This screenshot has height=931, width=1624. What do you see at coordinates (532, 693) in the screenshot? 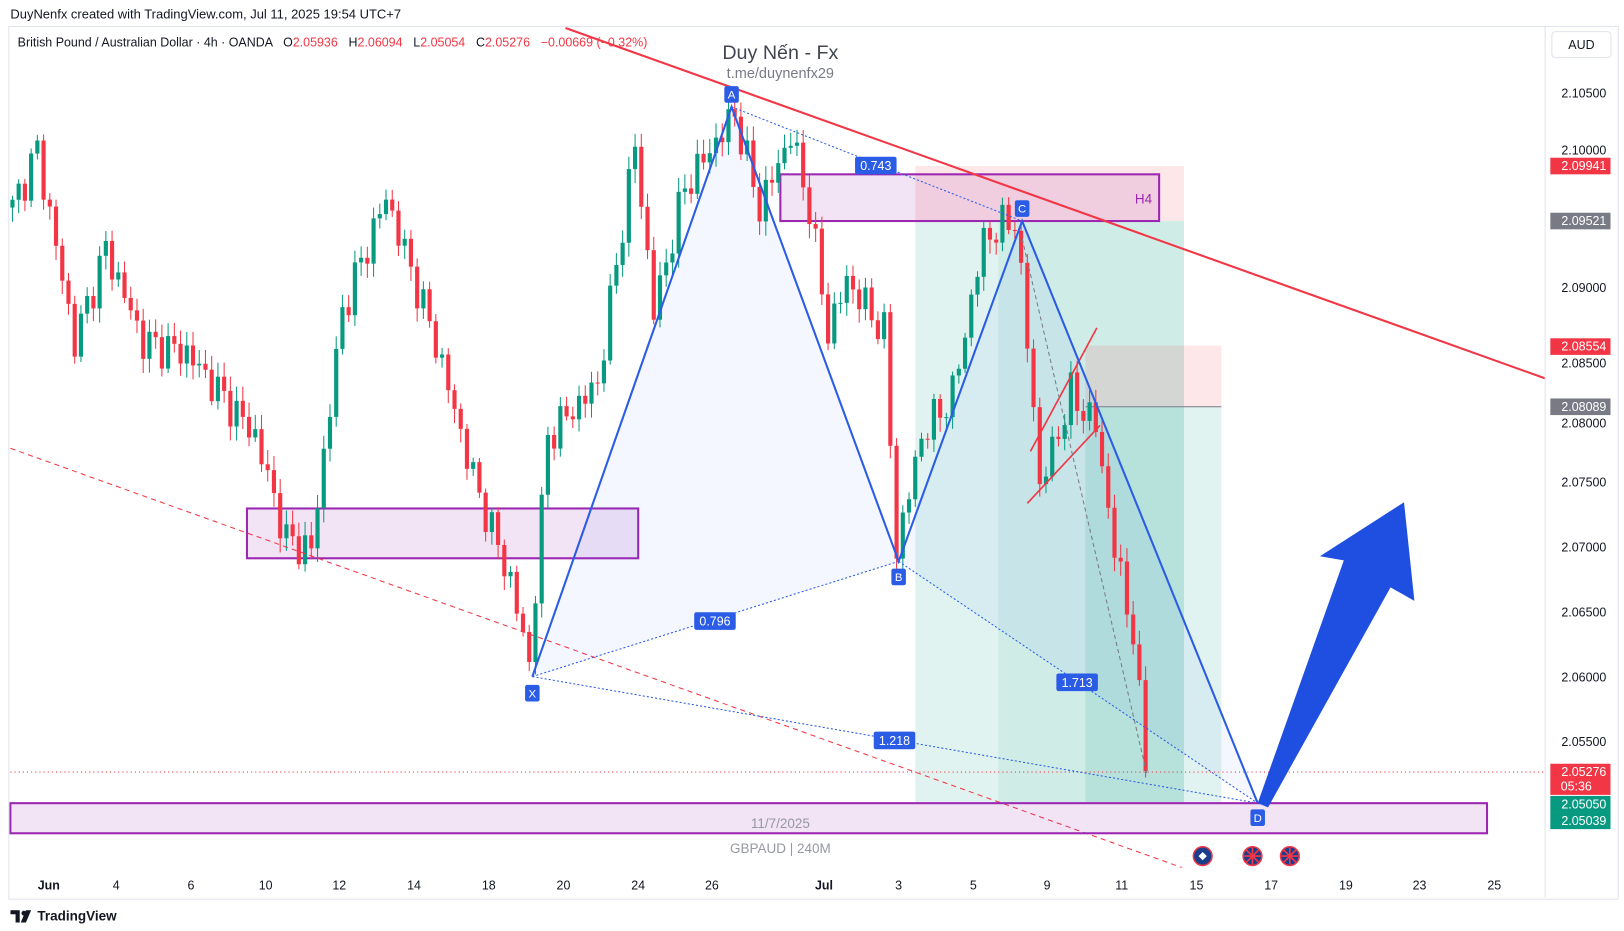
I see `pattern-point-x: X` at bounding box center [532, 693].